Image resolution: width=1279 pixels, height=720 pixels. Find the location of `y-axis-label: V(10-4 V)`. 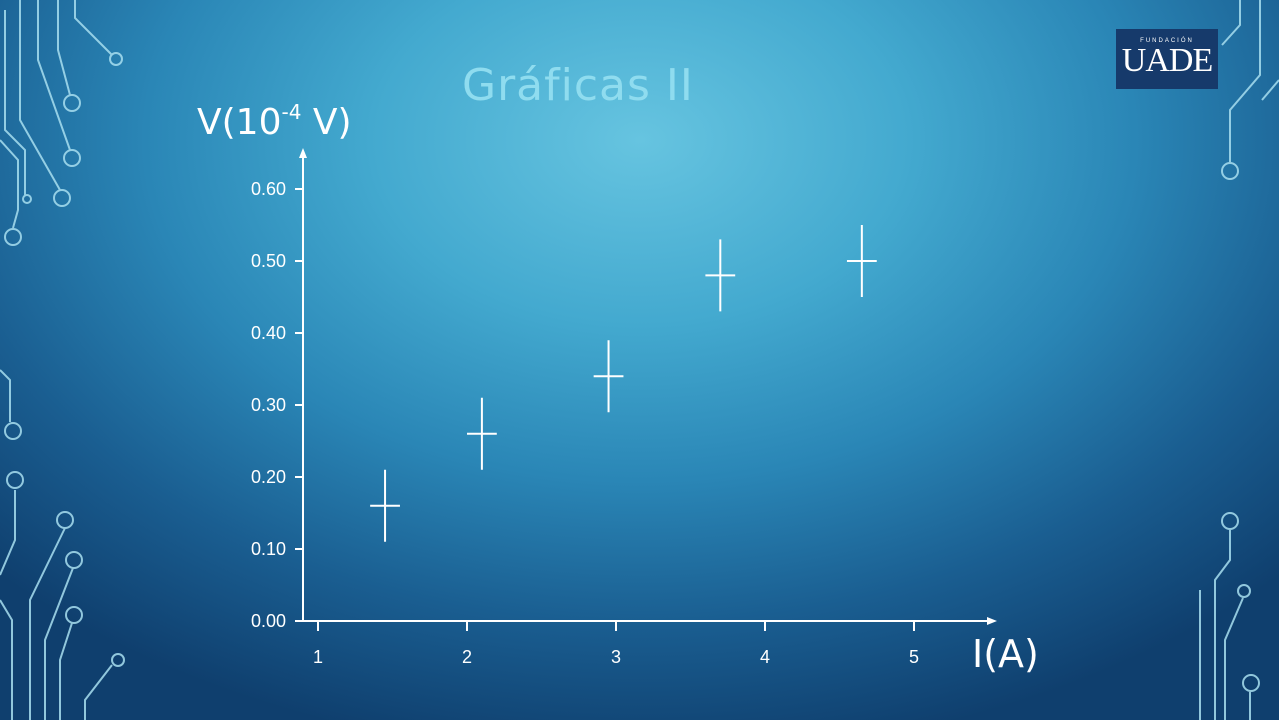

y-axis-label: V(10-4 V) is located at coordinates (274, 121).